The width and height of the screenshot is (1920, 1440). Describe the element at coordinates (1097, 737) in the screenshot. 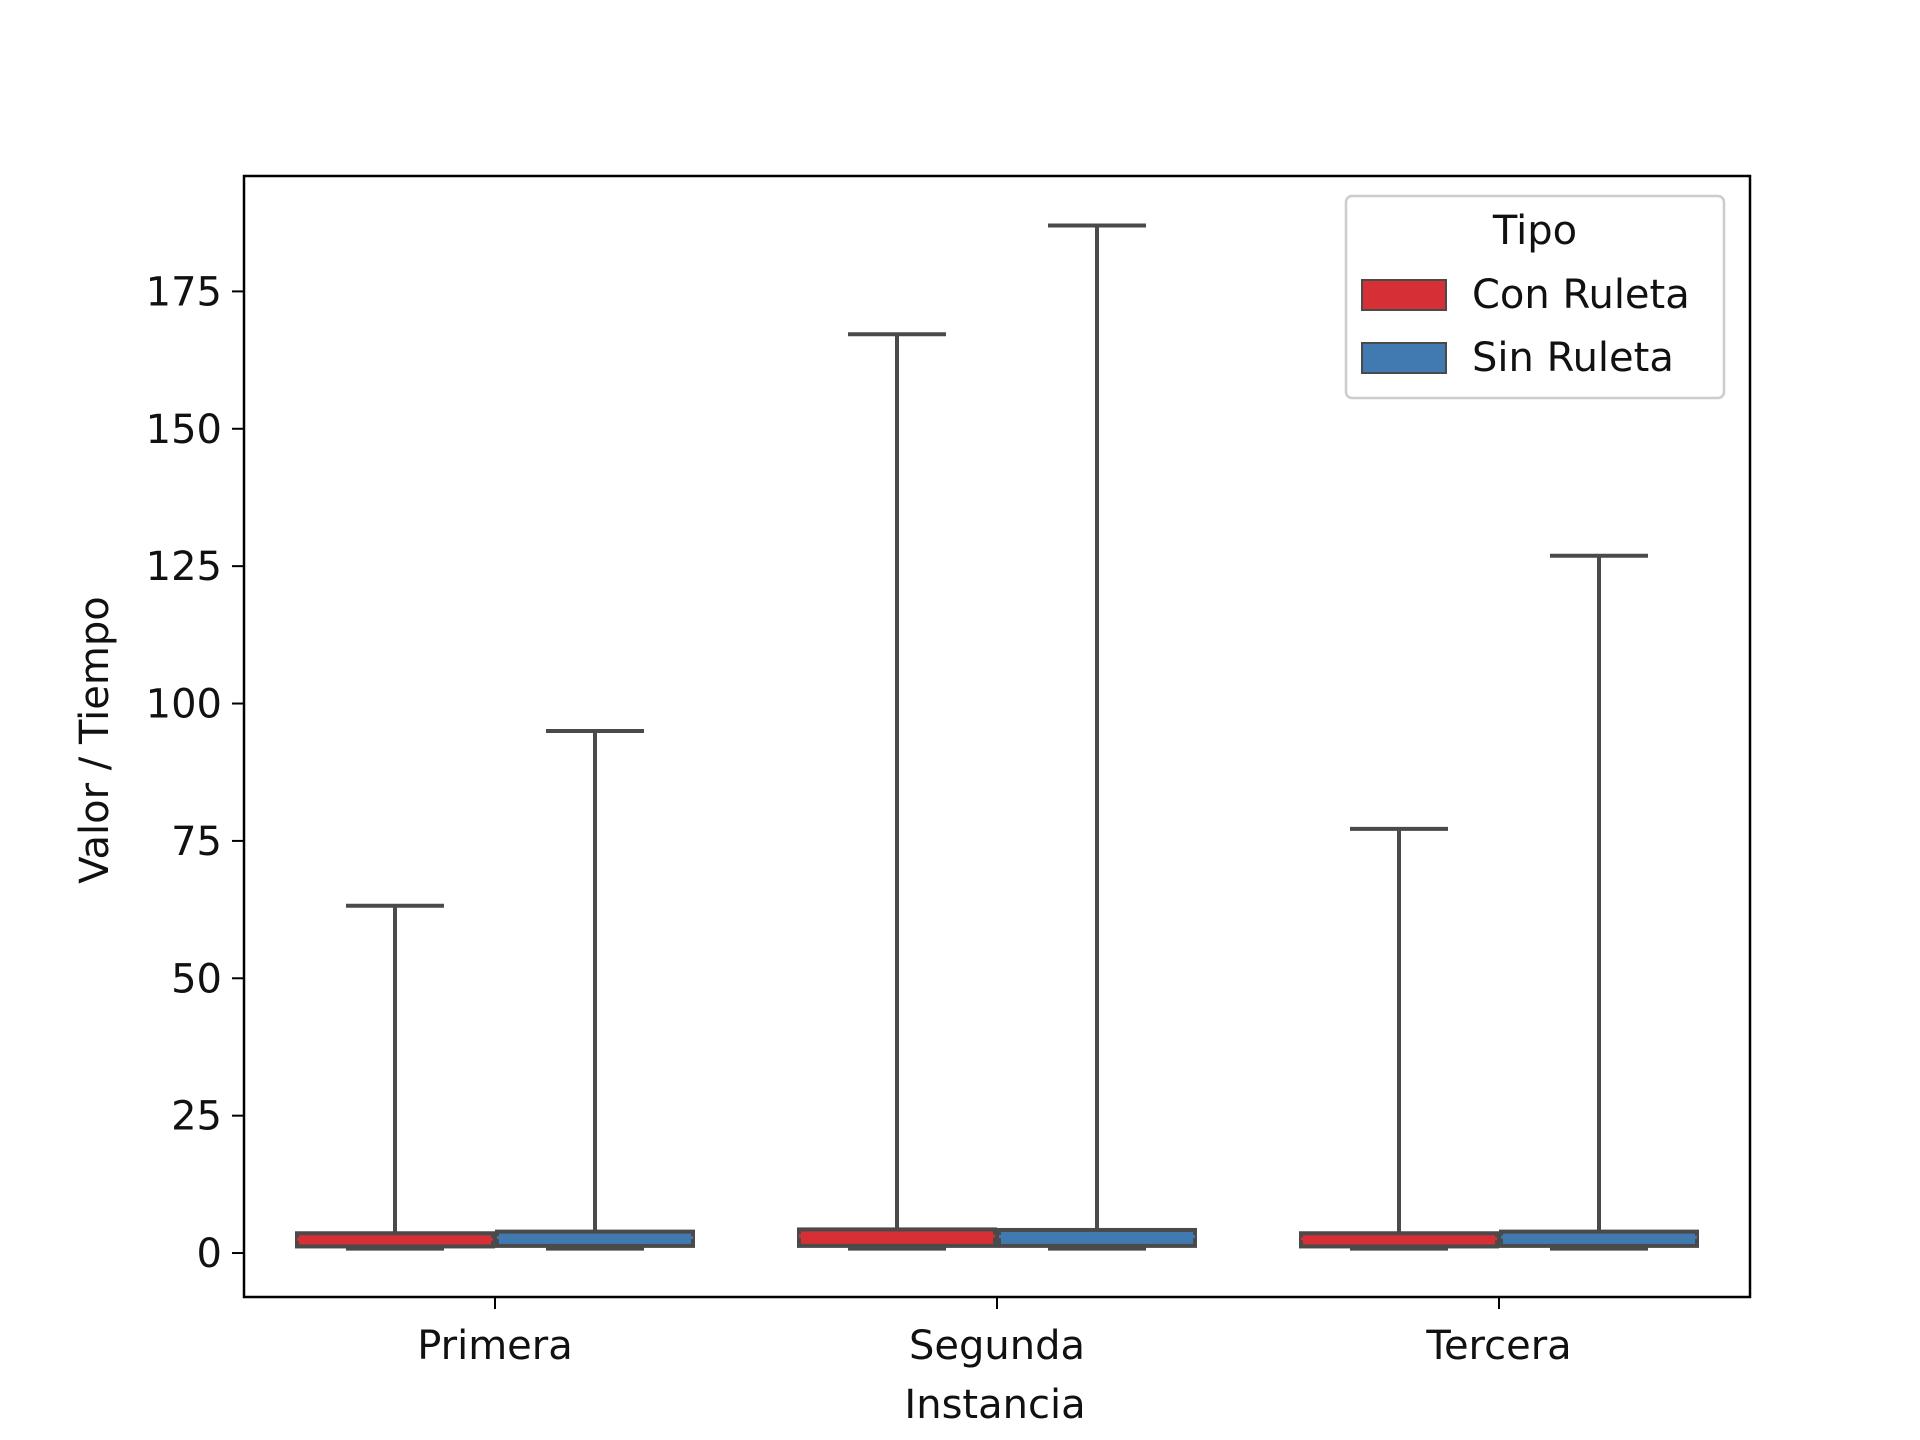

I see `box-sin-ruleta-segunda` at that location.